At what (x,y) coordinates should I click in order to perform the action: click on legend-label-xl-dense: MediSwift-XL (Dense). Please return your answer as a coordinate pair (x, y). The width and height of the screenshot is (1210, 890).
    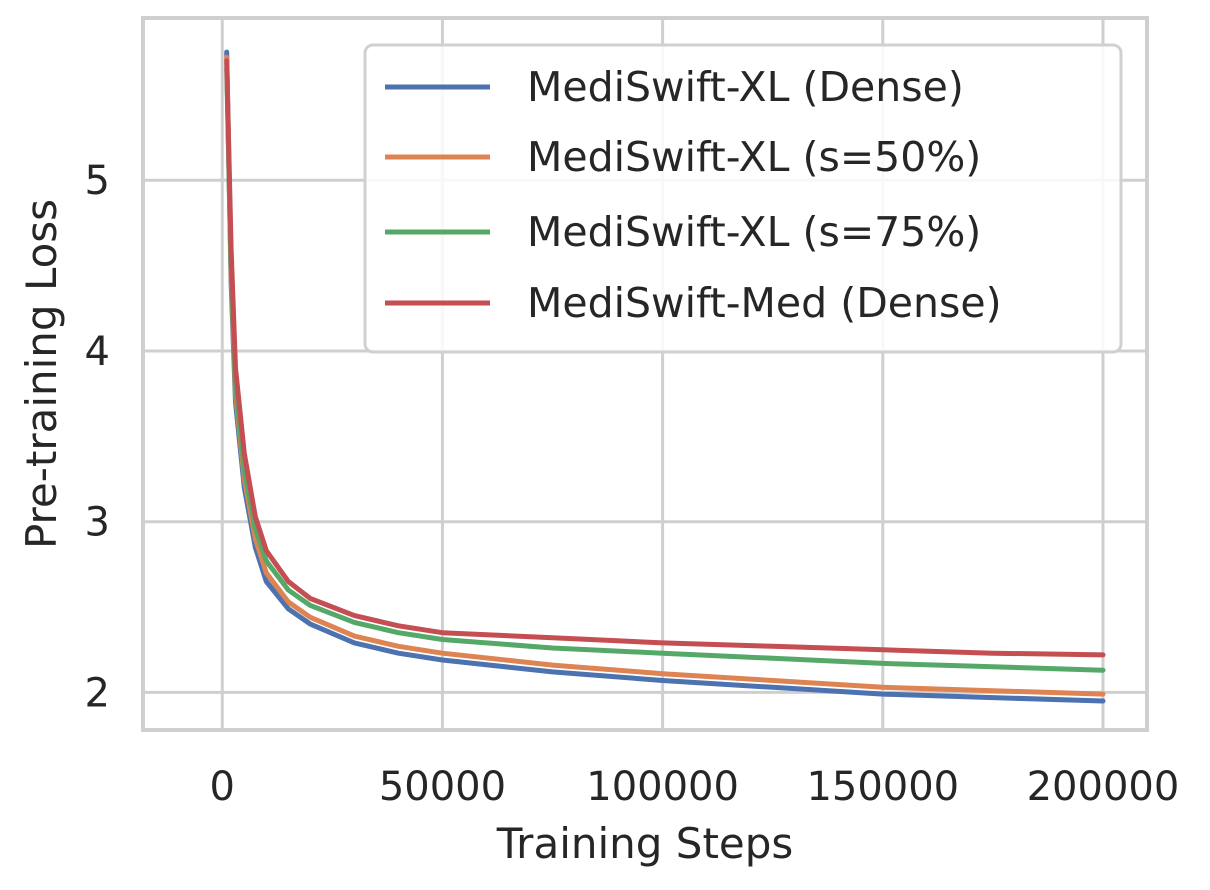
    Looking at the image, I should click on (745, 87).